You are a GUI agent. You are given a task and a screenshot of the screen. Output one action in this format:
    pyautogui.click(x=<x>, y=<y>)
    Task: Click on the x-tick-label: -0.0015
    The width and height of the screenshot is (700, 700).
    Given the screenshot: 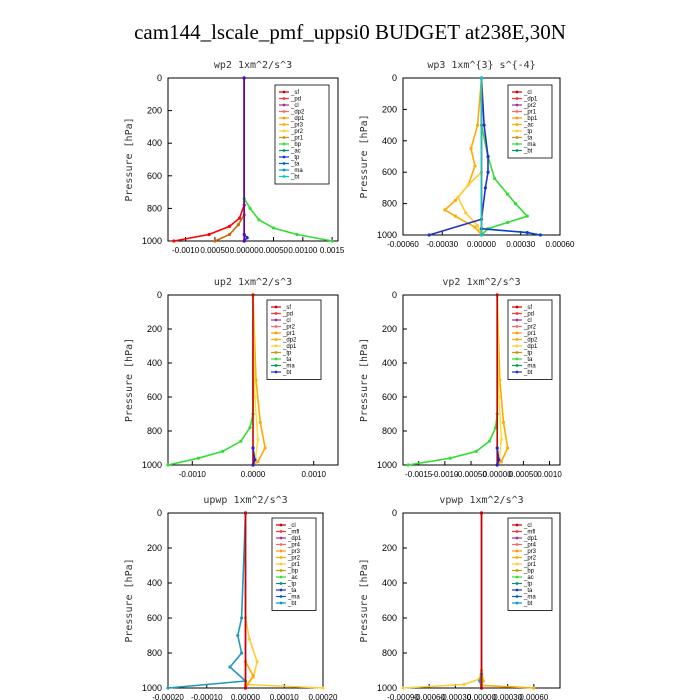 What is the action you would take?
    pyautogui.click(x=419, y=474)
    